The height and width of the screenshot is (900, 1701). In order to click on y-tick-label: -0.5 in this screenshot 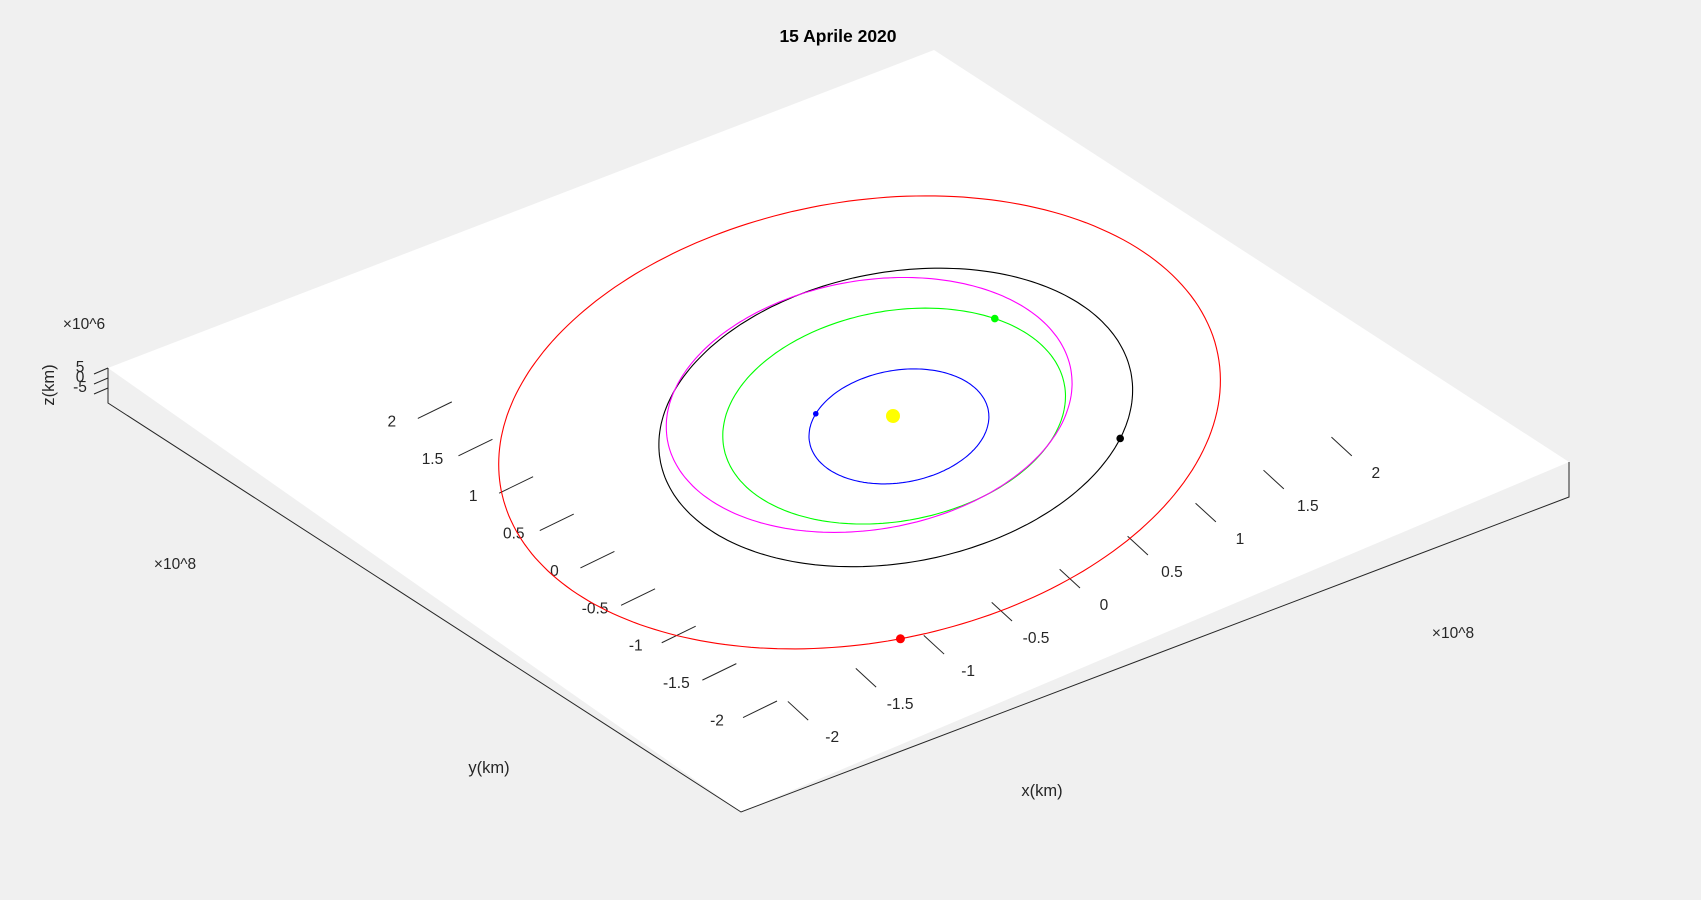, I will do `click(595, 608)`.